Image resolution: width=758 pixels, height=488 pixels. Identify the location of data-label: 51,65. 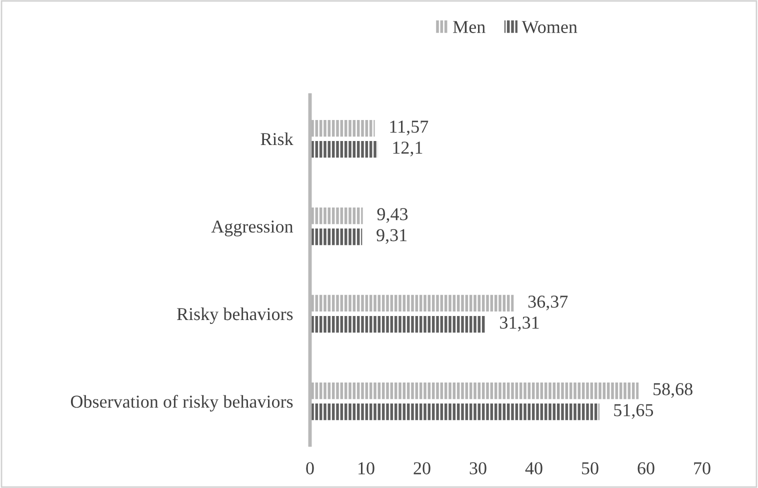
(634, 411).